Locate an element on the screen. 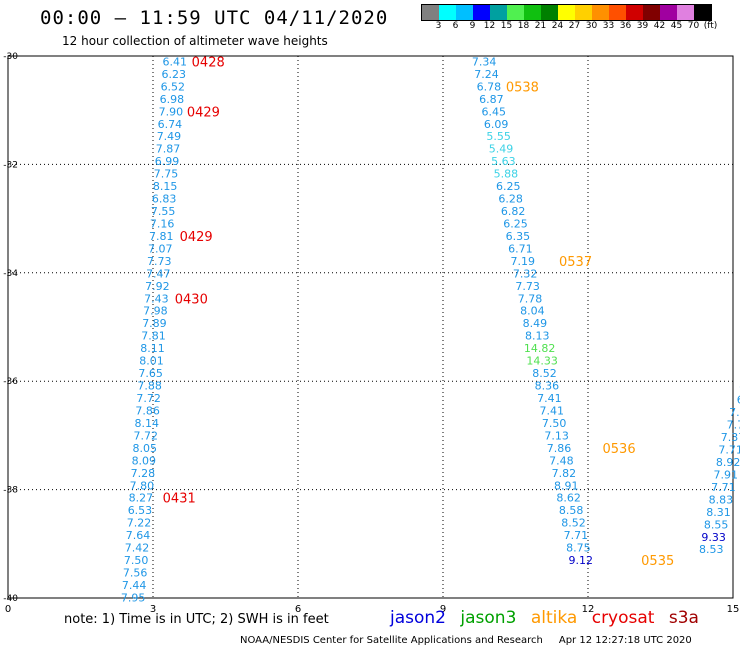  pass-label: 0536 is located at coordinates (619, 449).